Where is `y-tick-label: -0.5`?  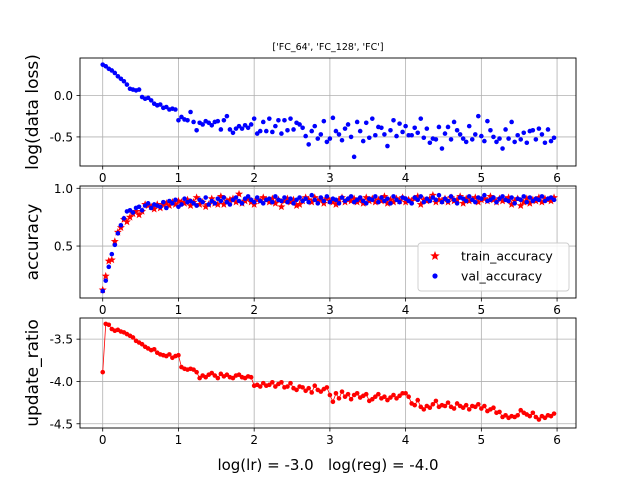
y-tick-label: -0.5 is located at coordinates (61, 137).